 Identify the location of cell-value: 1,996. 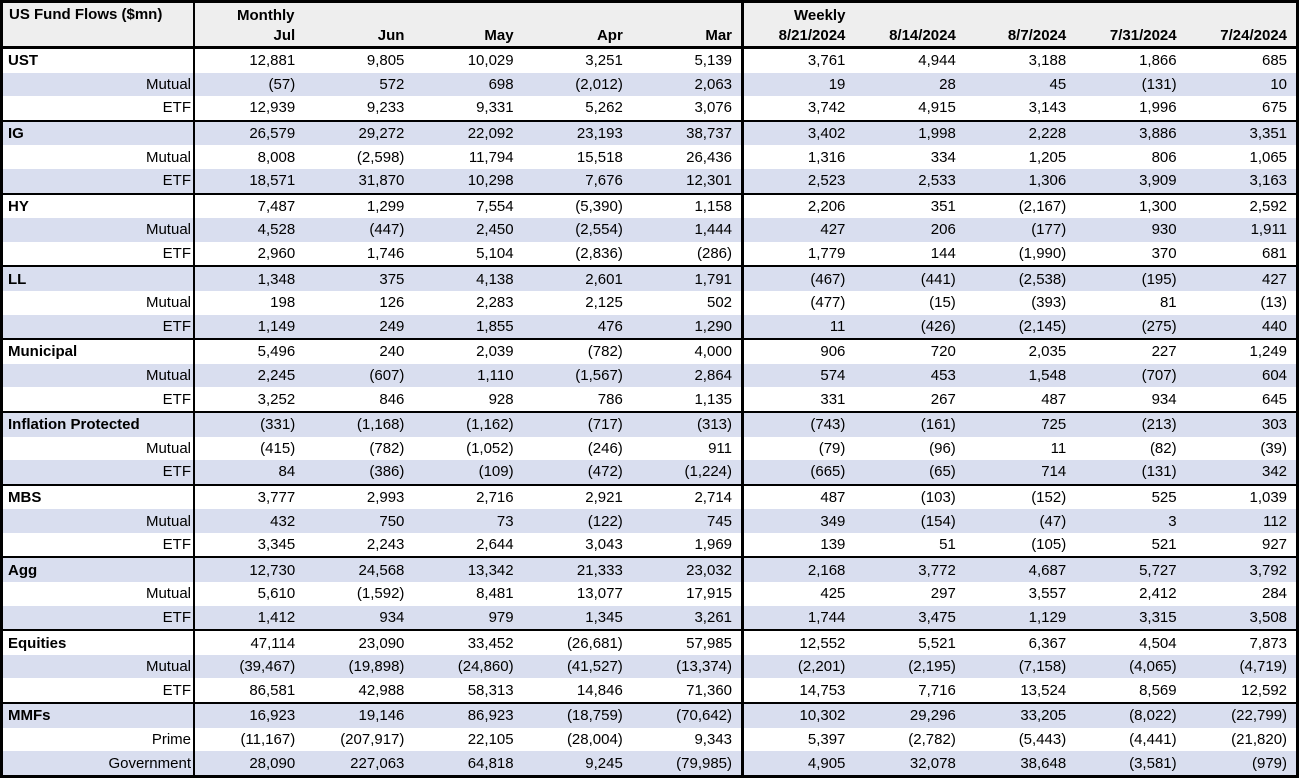
(1158, 108).